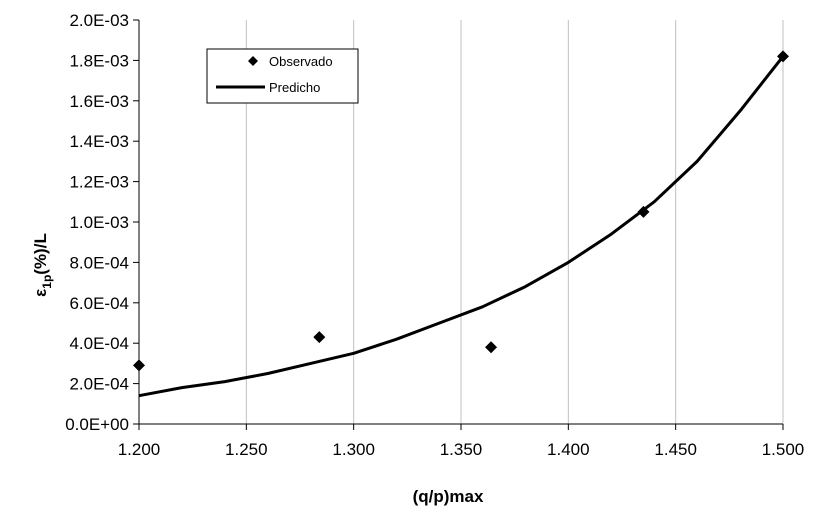 Image resolution: width=816 pixels, height=514 pixels. I want to click on y-axis-title-rest: (%)/L, so click(40, 254).